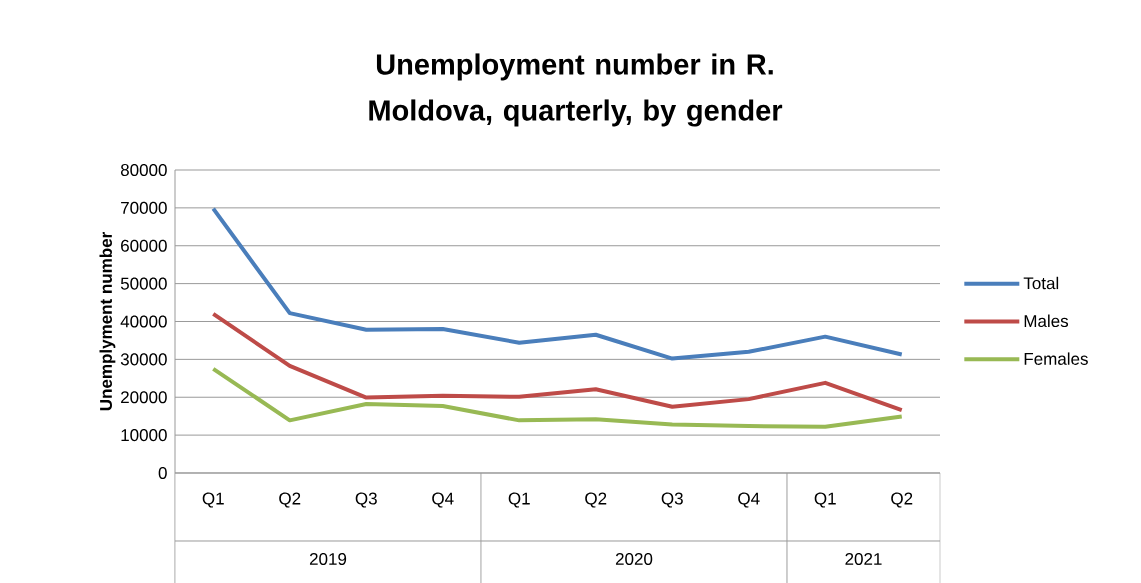  I want to click on y-axis-title: Unemplyment number, so click(107, 320).